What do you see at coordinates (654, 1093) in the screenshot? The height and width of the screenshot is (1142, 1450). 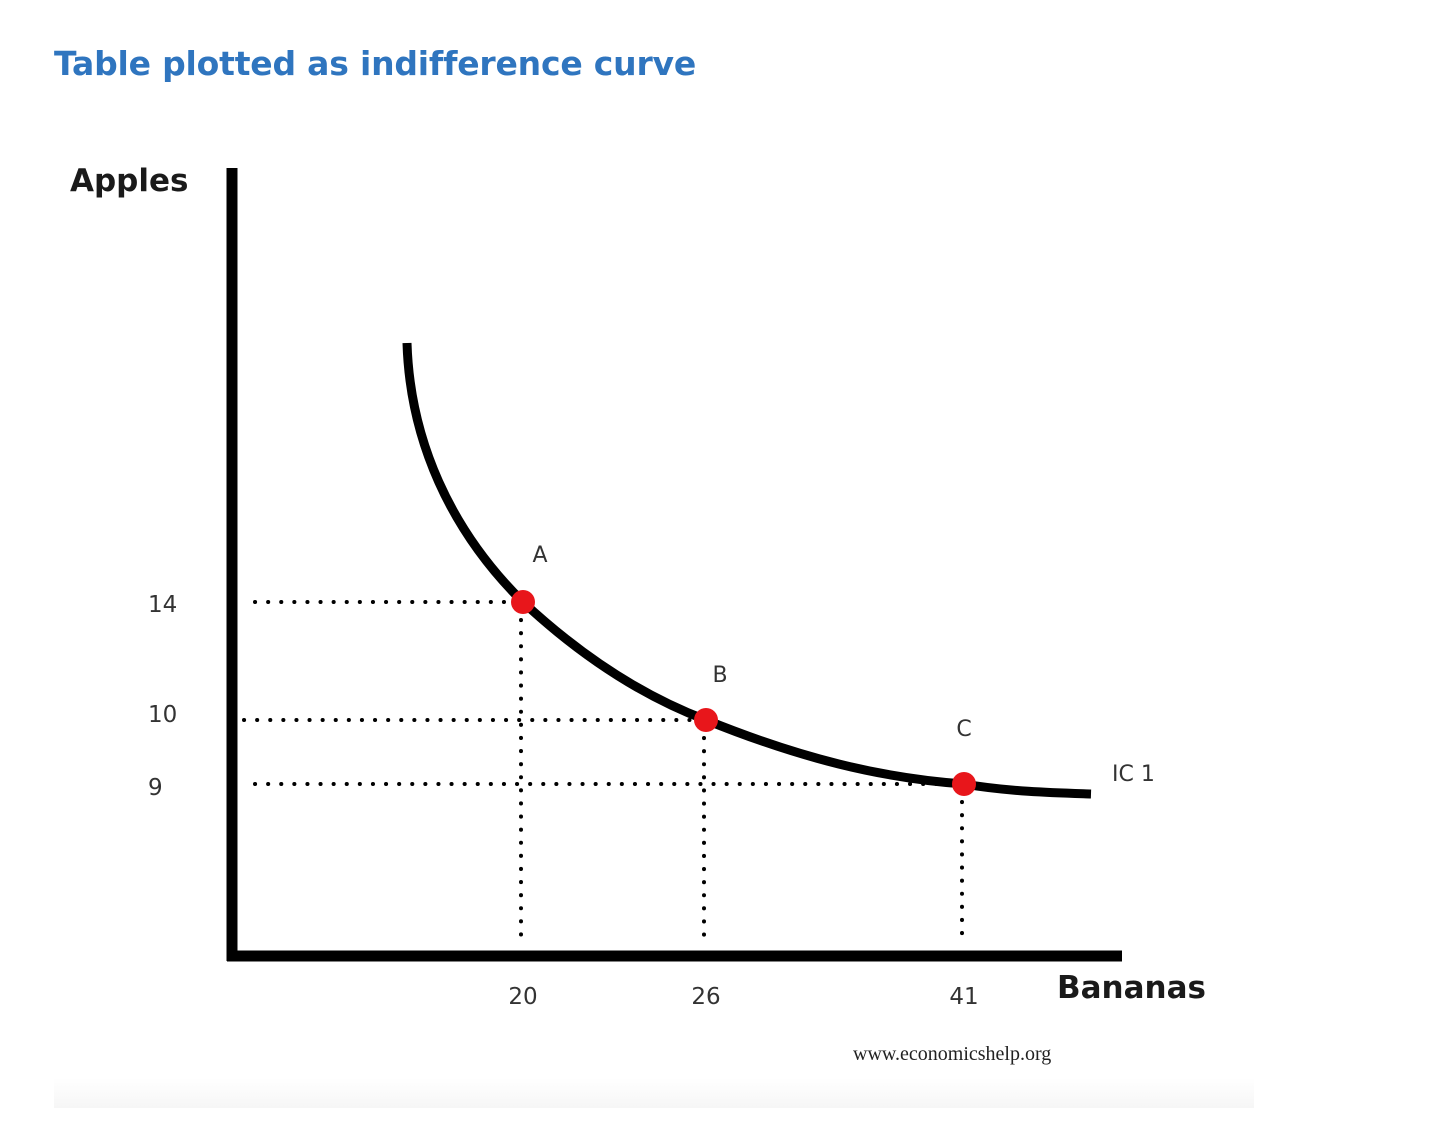 I see `figure-shadow` at bounding box center [654, 1093].